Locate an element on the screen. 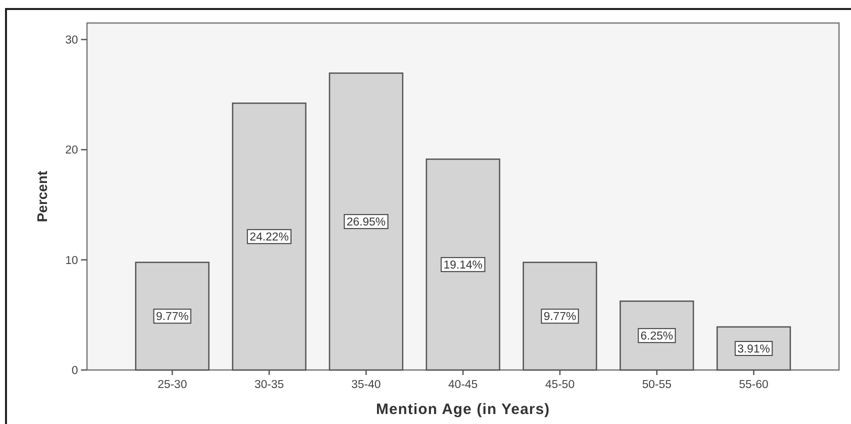 Image resolution: width=851 pixels, height=424 pixels. data-label: 24.22% is located at coordinates (269, 238).